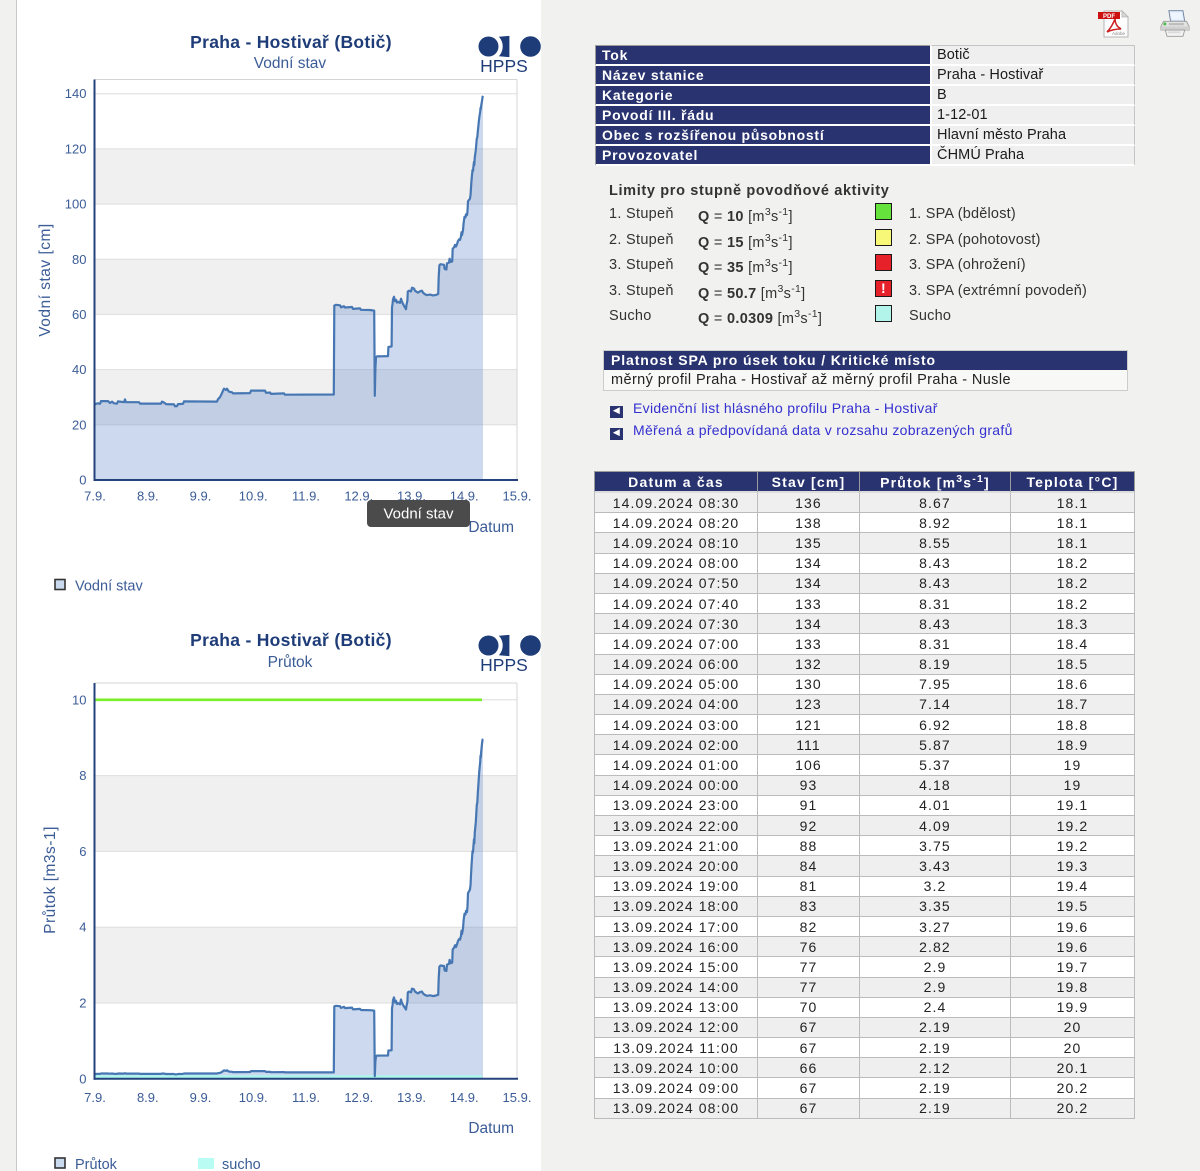 The height and width of the screenshot is (1171, 1200). Describe the element at coordinates (79, 314) in the screenshot. I see `svg-text: 60` at that location.